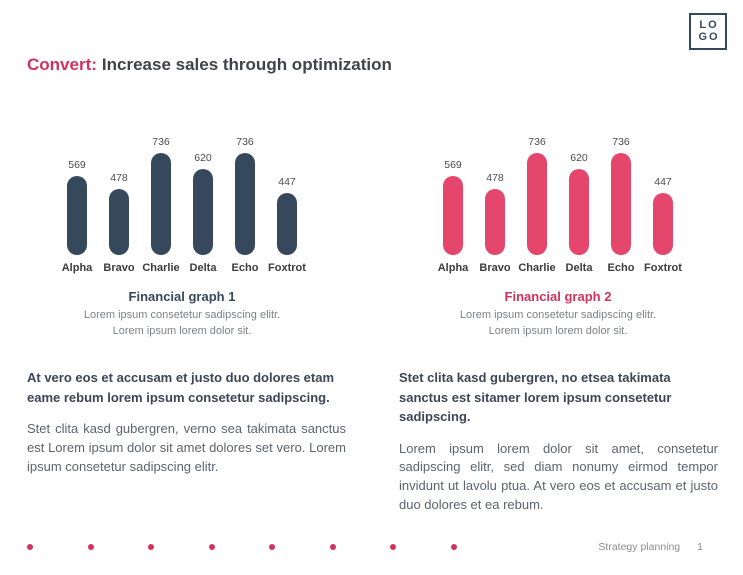  I want to click on logo-line-2: GO, so click(709, 36).